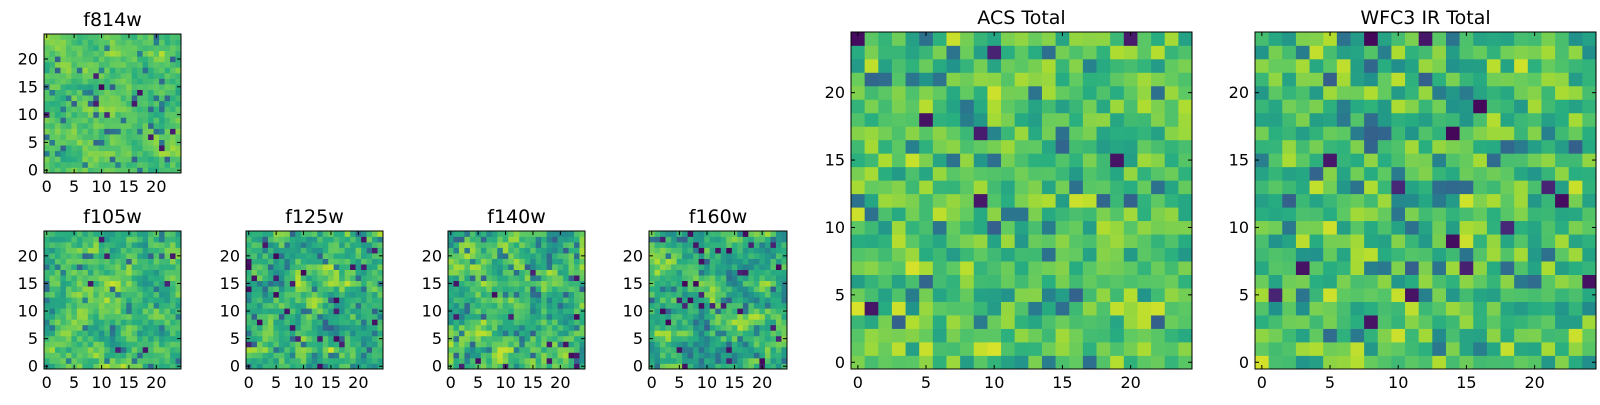 The width and height of the screenshot is (1600, 405). What do you see at coordinates (858, 382) in the screenshot?
I see `x-tick-label: 0` at bounding box center [858, 382].